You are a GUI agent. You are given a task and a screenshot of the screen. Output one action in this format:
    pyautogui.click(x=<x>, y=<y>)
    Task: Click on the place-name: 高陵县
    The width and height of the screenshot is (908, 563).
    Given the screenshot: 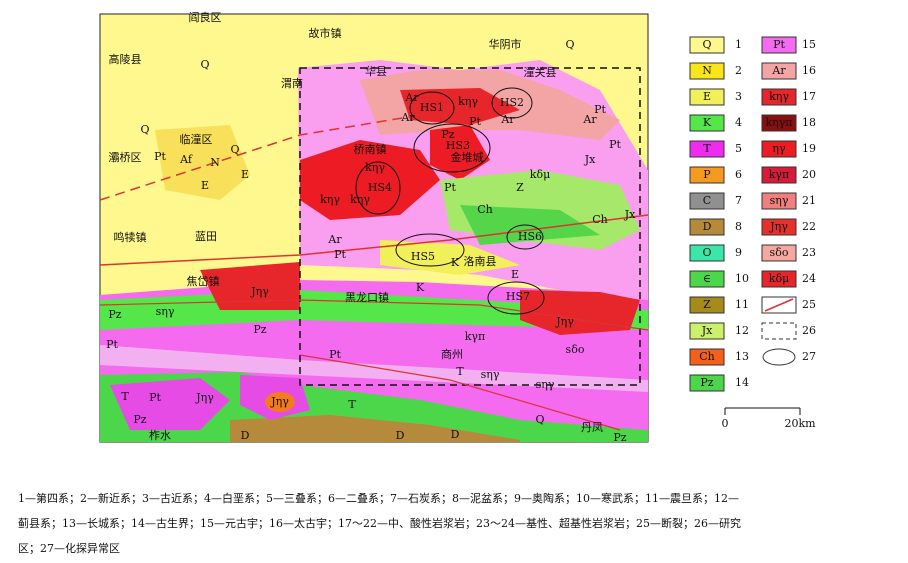 What is the action you would take?
    pyautogui.click(x=125, y=59)
    